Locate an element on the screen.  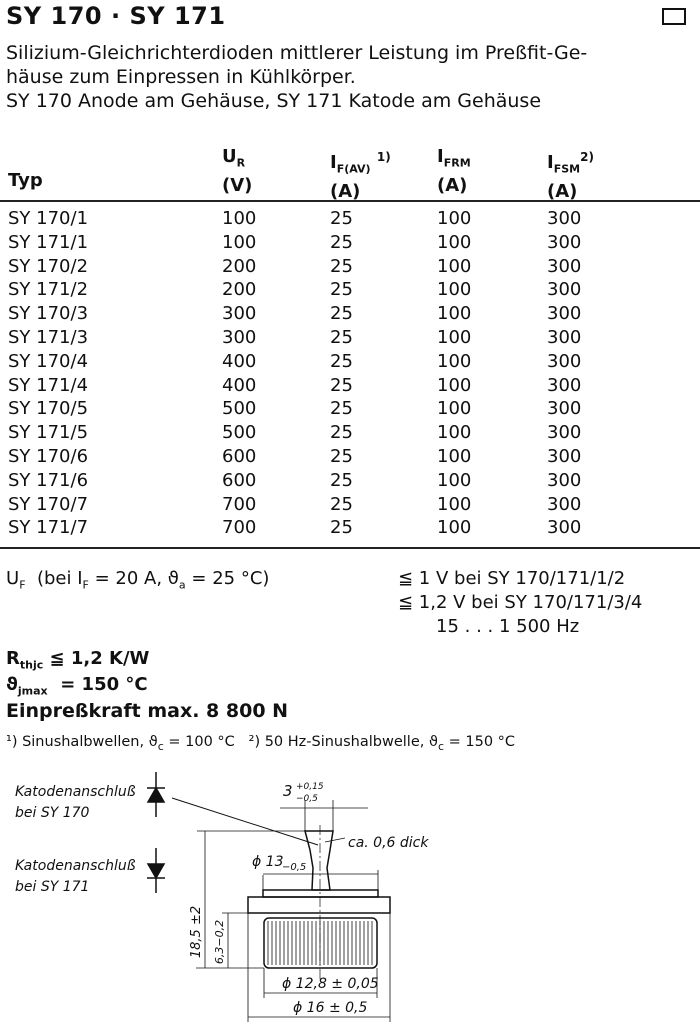
cell-type: SY 170/7 is located at coordinates (48, 504).